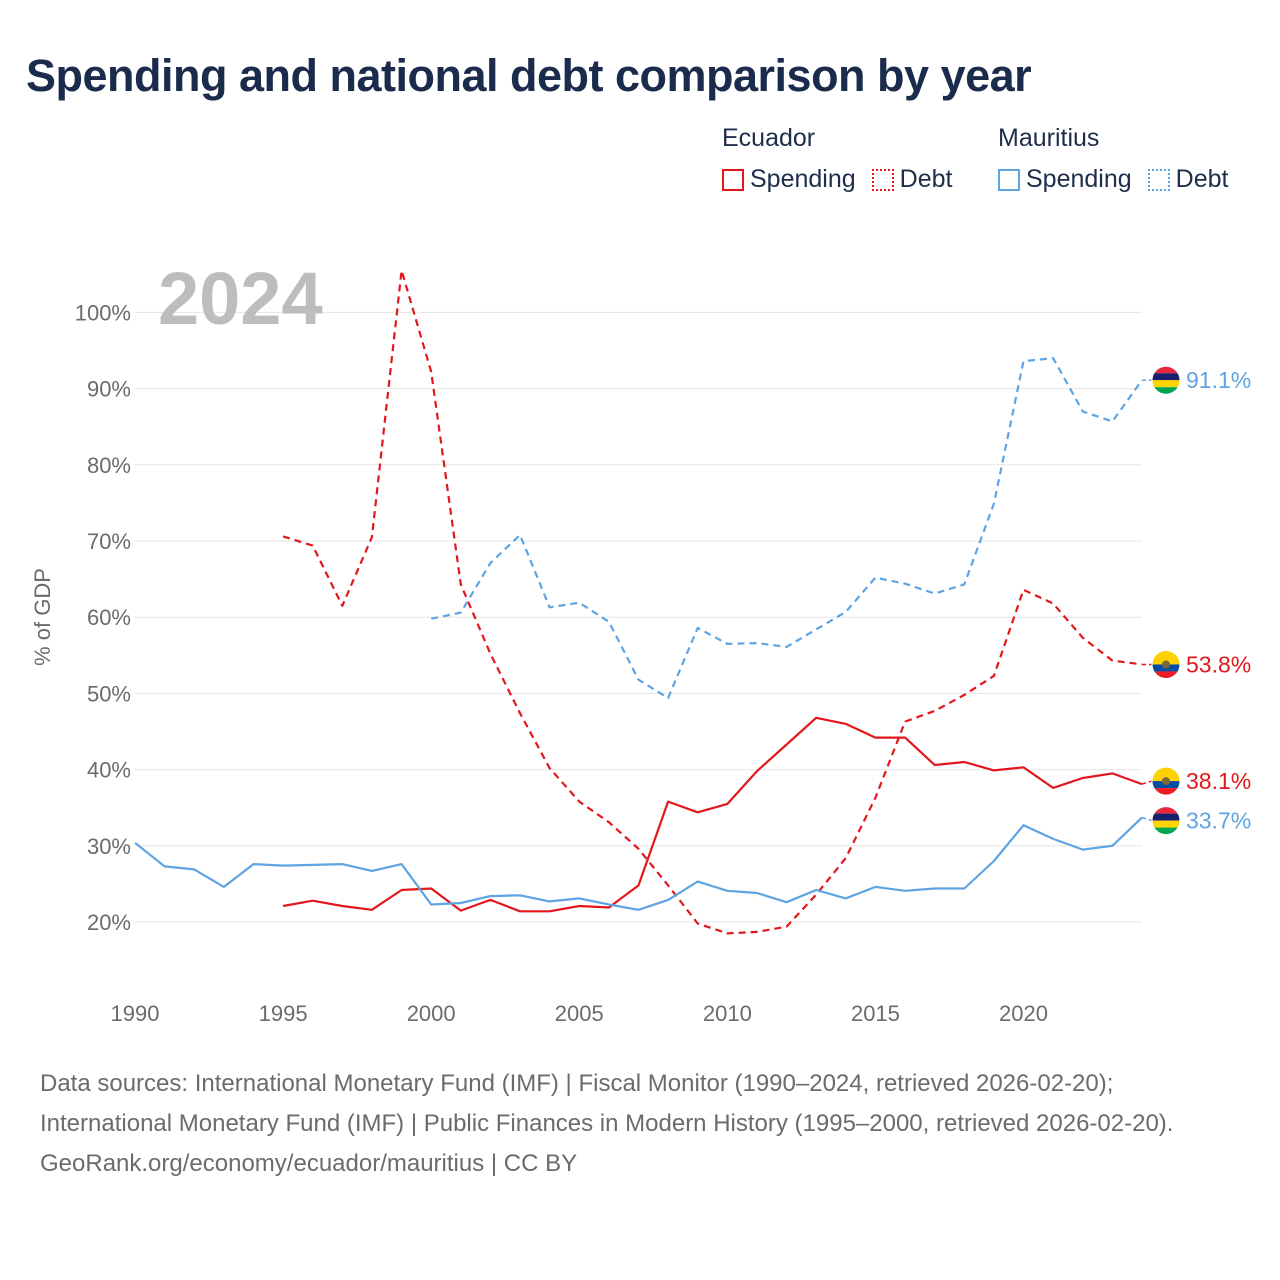  I want to click on y-tick-label: 20%, so click(109, 922).